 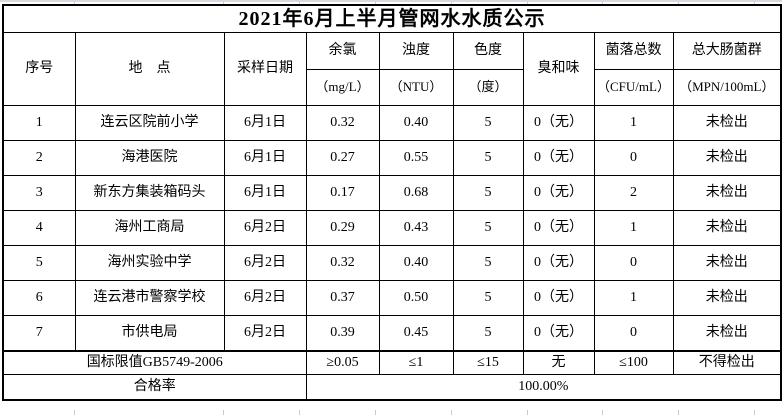 What do you see at coordinates (633, 87) in the screenshot?
I see `header-bacteria-unit: （CFU/mL）` at bounding box center [633, 87].